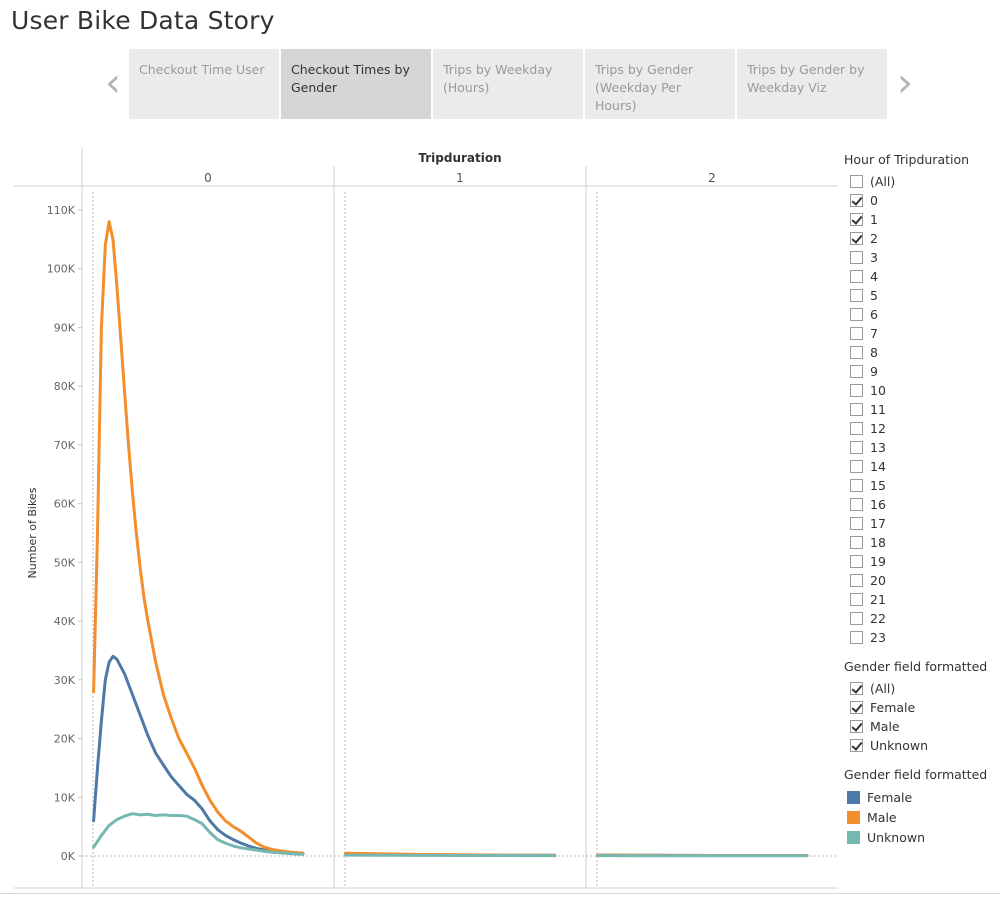  I want to click on hour-filter-item: 1, so click(922, 219).